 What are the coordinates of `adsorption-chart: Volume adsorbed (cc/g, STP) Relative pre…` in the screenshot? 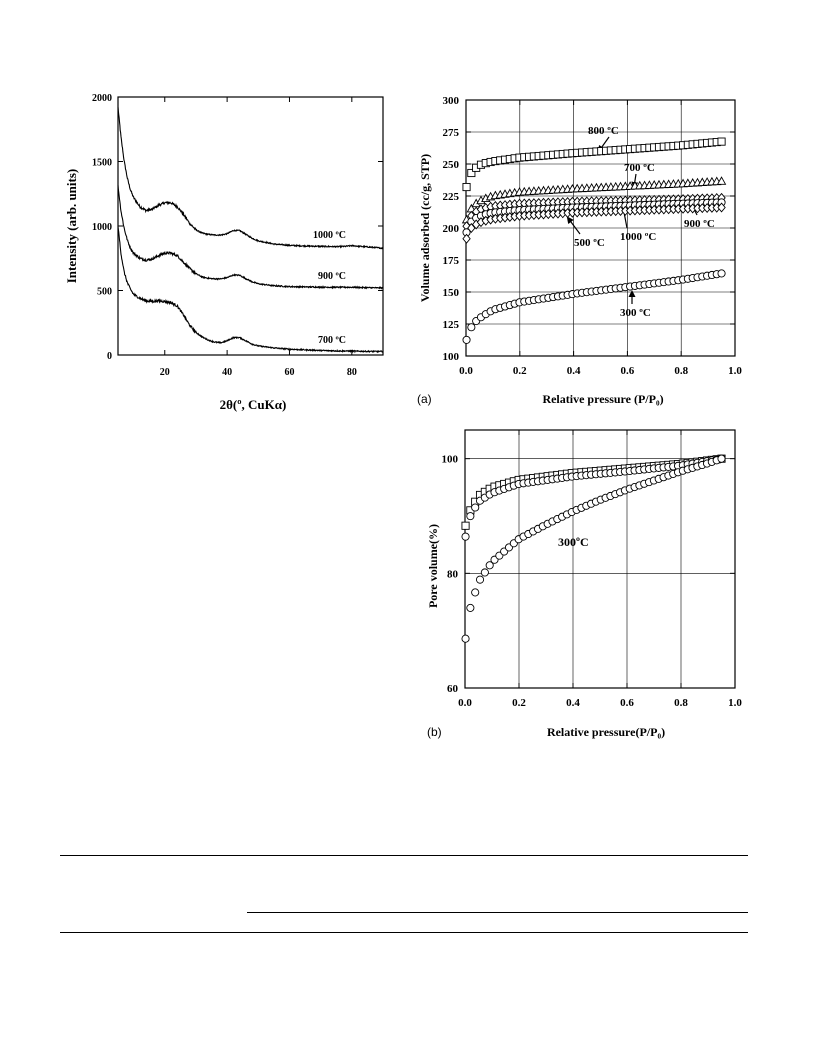 It's located at (579, 250).